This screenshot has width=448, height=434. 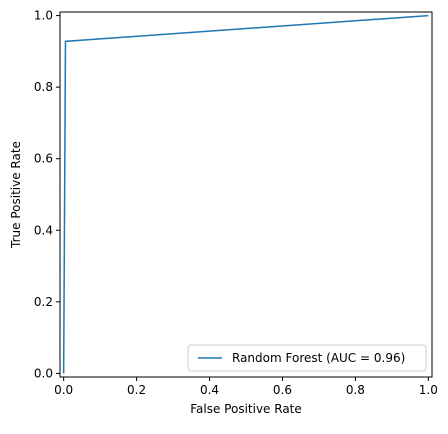 I want to click on y-tick-label: 1.0, so click(x=43, y=16).